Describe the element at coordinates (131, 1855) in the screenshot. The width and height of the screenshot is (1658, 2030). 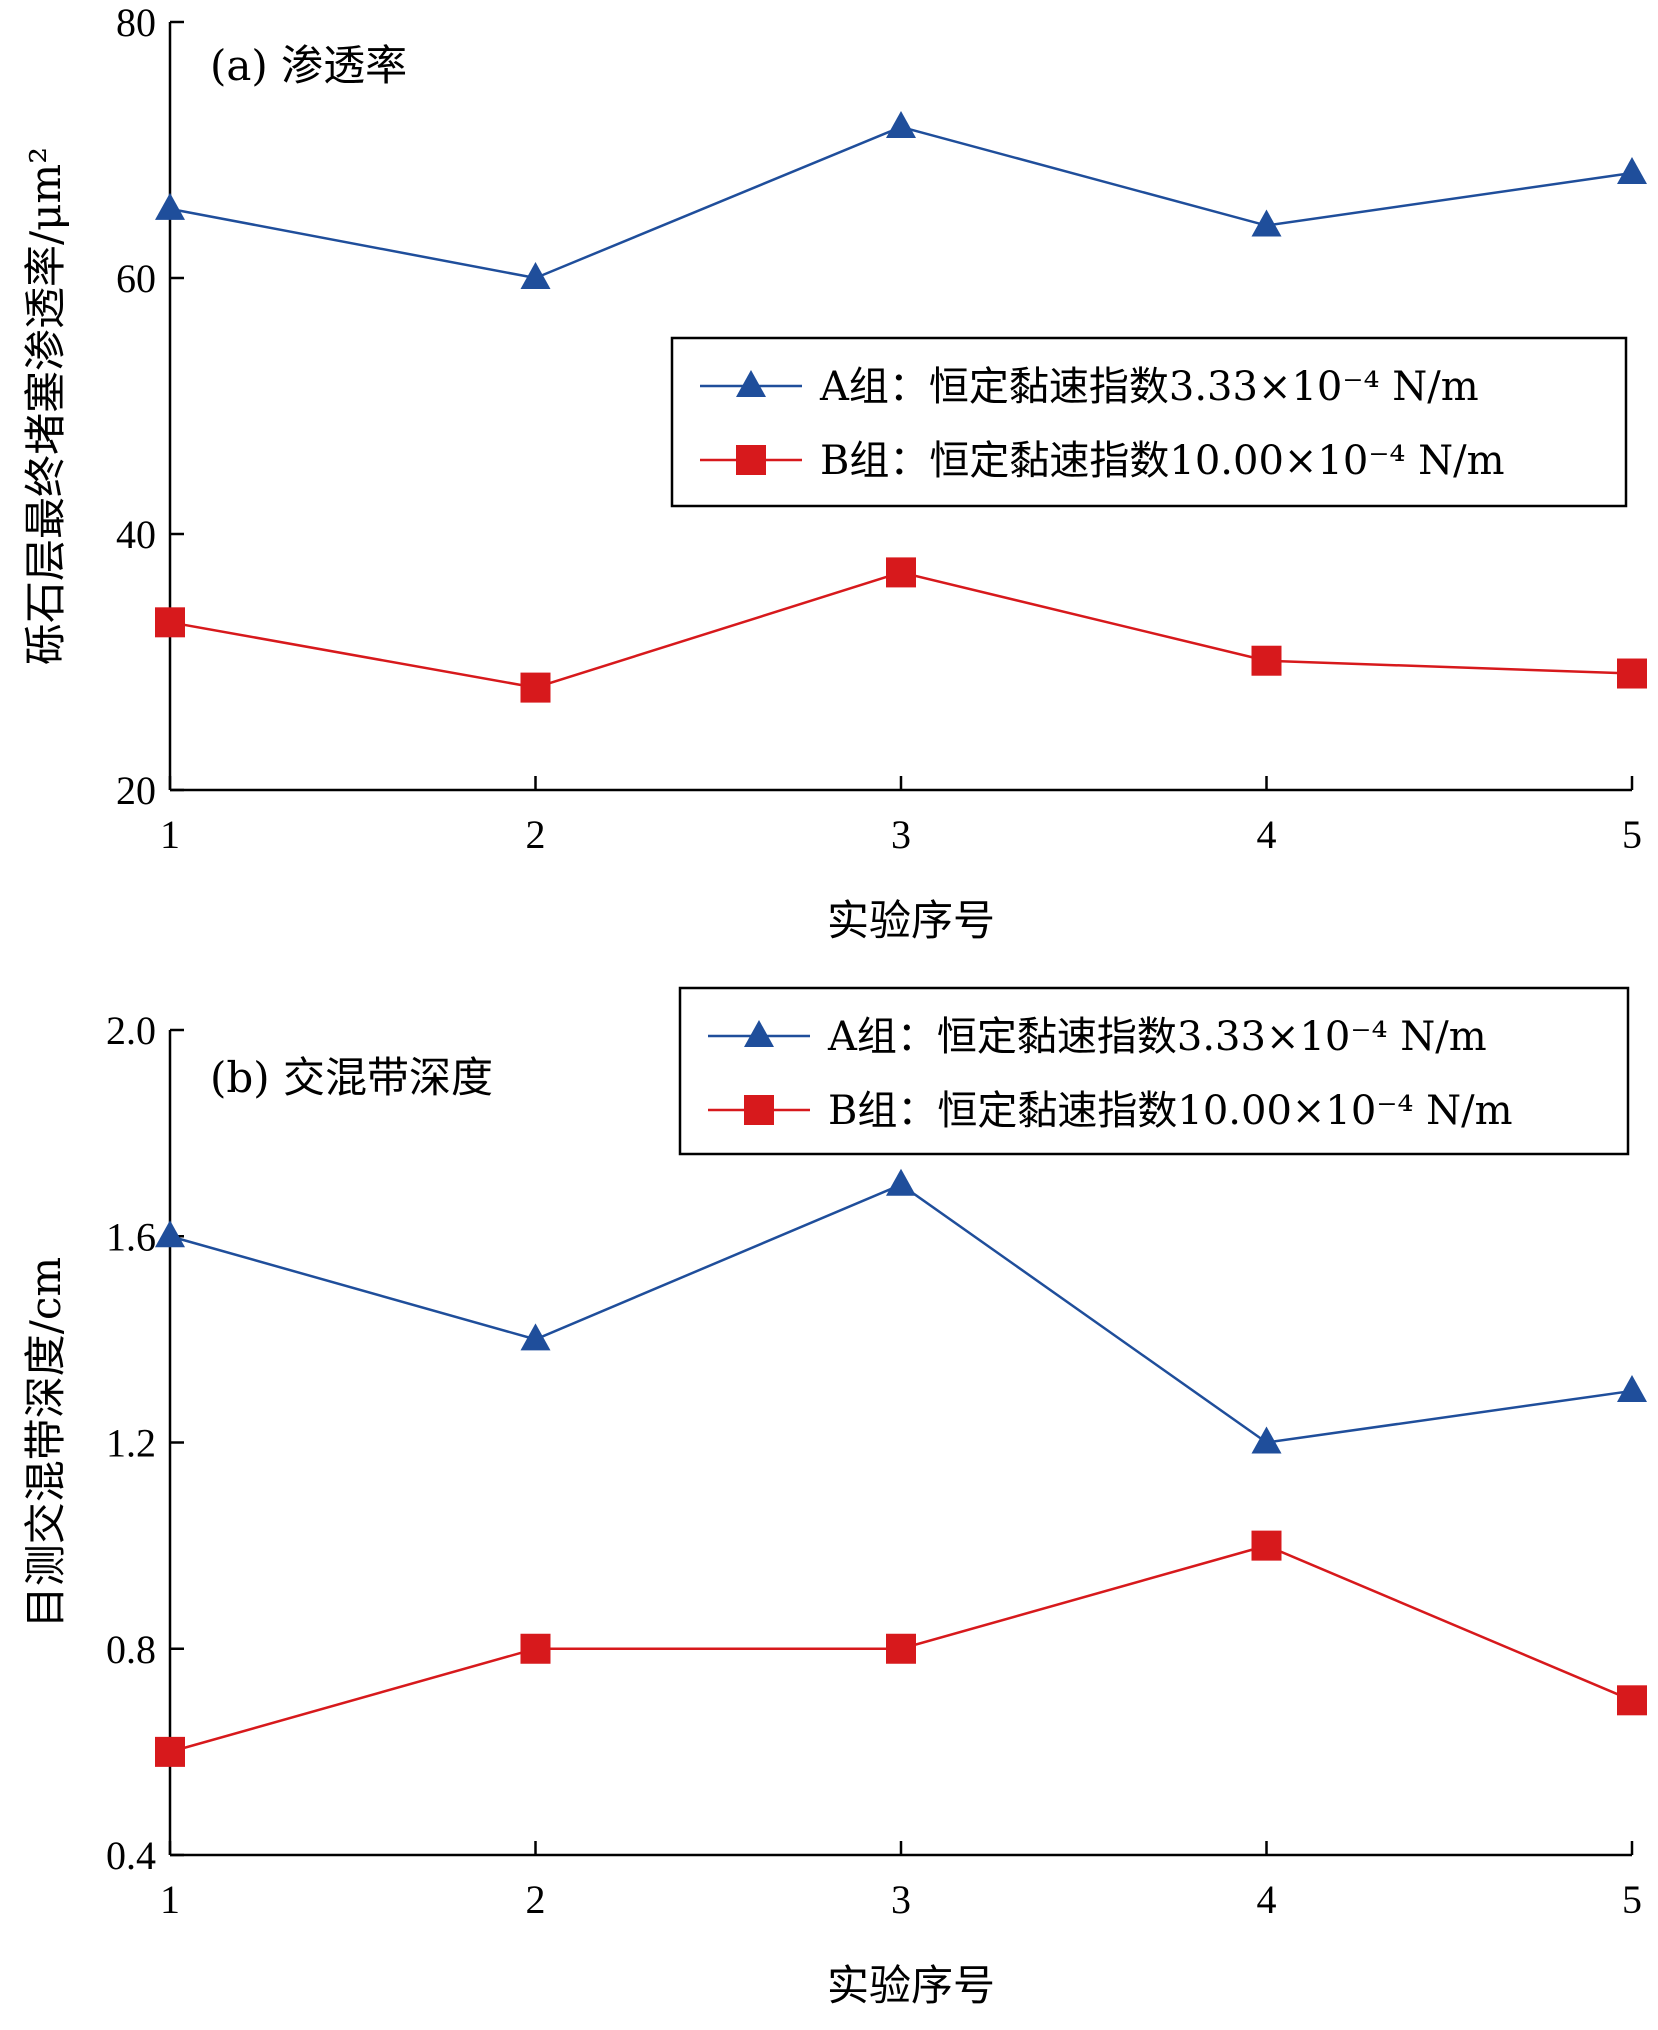
I see `y-tick-label: 0.4` at that location.